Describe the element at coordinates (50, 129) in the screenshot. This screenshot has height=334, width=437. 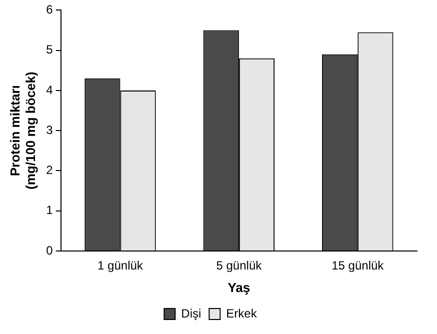
I see `y-tick-label: 3` at that location.